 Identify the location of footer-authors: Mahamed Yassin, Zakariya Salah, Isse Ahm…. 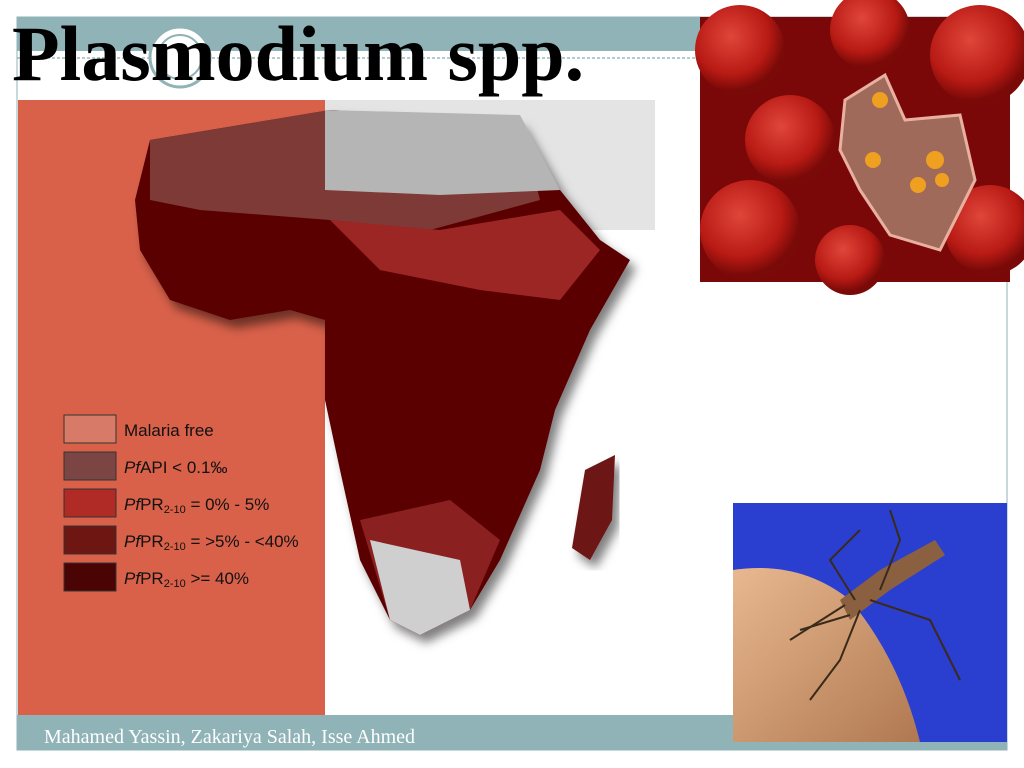
(229, 737).